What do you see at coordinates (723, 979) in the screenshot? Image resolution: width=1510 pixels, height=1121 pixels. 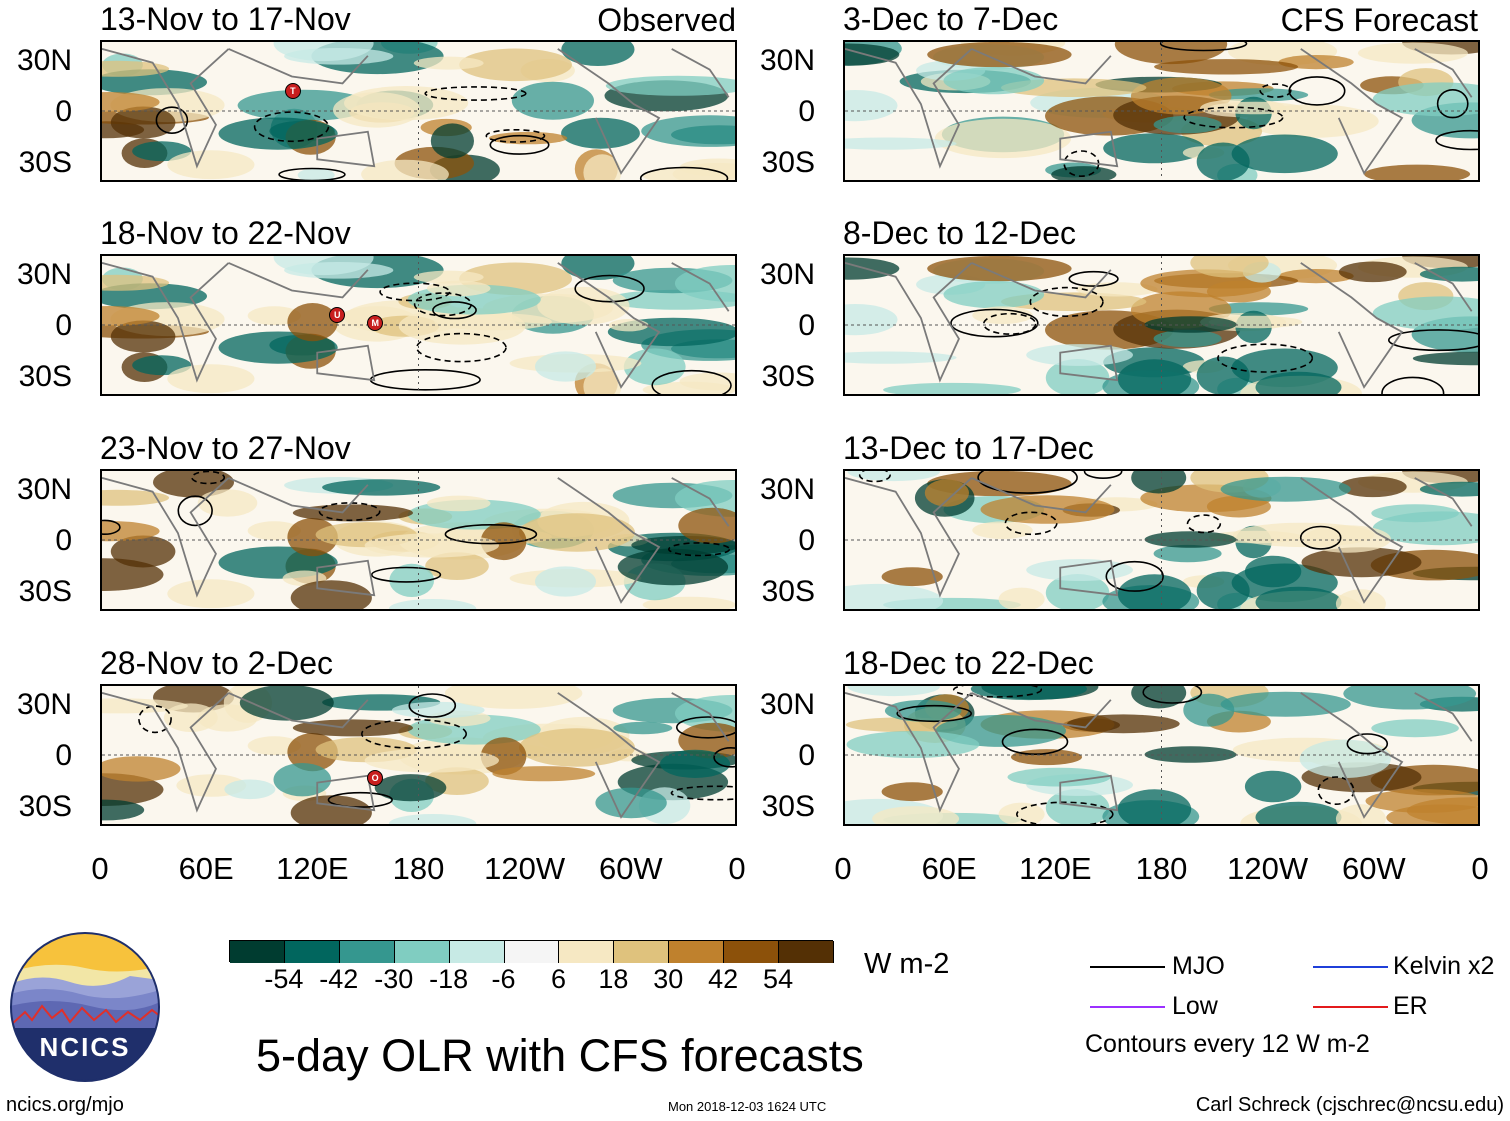 I see `colorbar-tick-label: 42` at bounding box center [723, 979].